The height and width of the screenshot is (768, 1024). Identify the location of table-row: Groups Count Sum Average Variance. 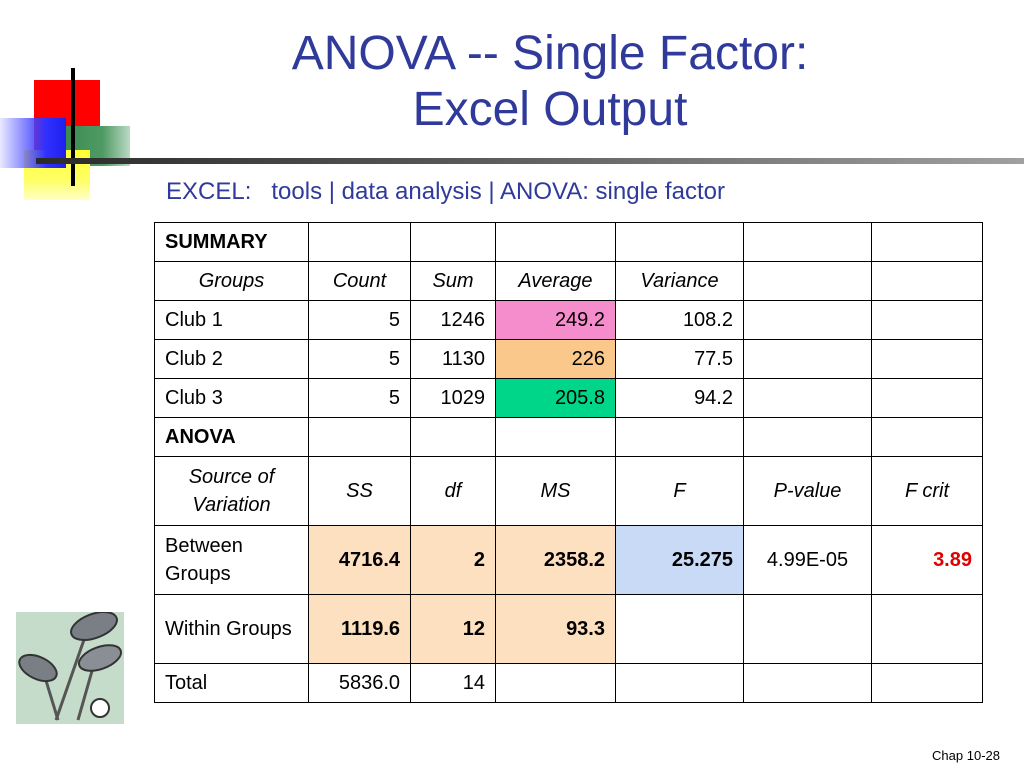
(568, 281).